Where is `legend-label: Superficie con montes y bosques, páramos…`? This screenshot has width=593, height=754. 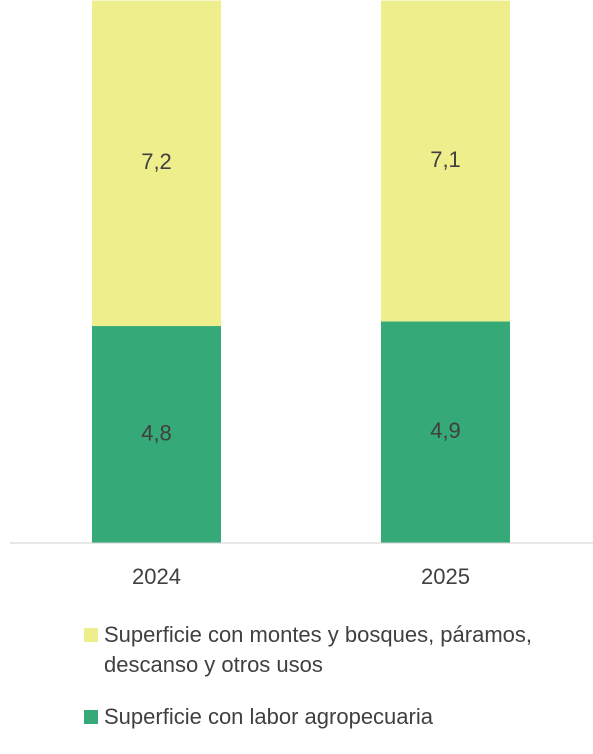 legend-label: Superficie con montes y bosques, páramos… is located at coordinates (318, 649).